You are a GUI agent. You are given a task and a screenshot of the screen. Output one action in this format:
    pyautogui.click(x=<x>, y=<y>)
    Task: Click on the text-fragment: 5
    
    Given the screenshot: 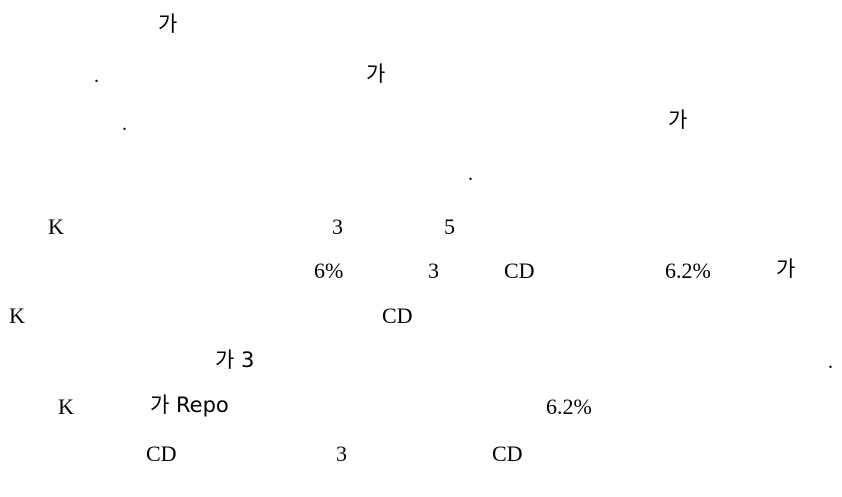 What is the action you would take?
    pyautogui.click(x=449, y=226)
    